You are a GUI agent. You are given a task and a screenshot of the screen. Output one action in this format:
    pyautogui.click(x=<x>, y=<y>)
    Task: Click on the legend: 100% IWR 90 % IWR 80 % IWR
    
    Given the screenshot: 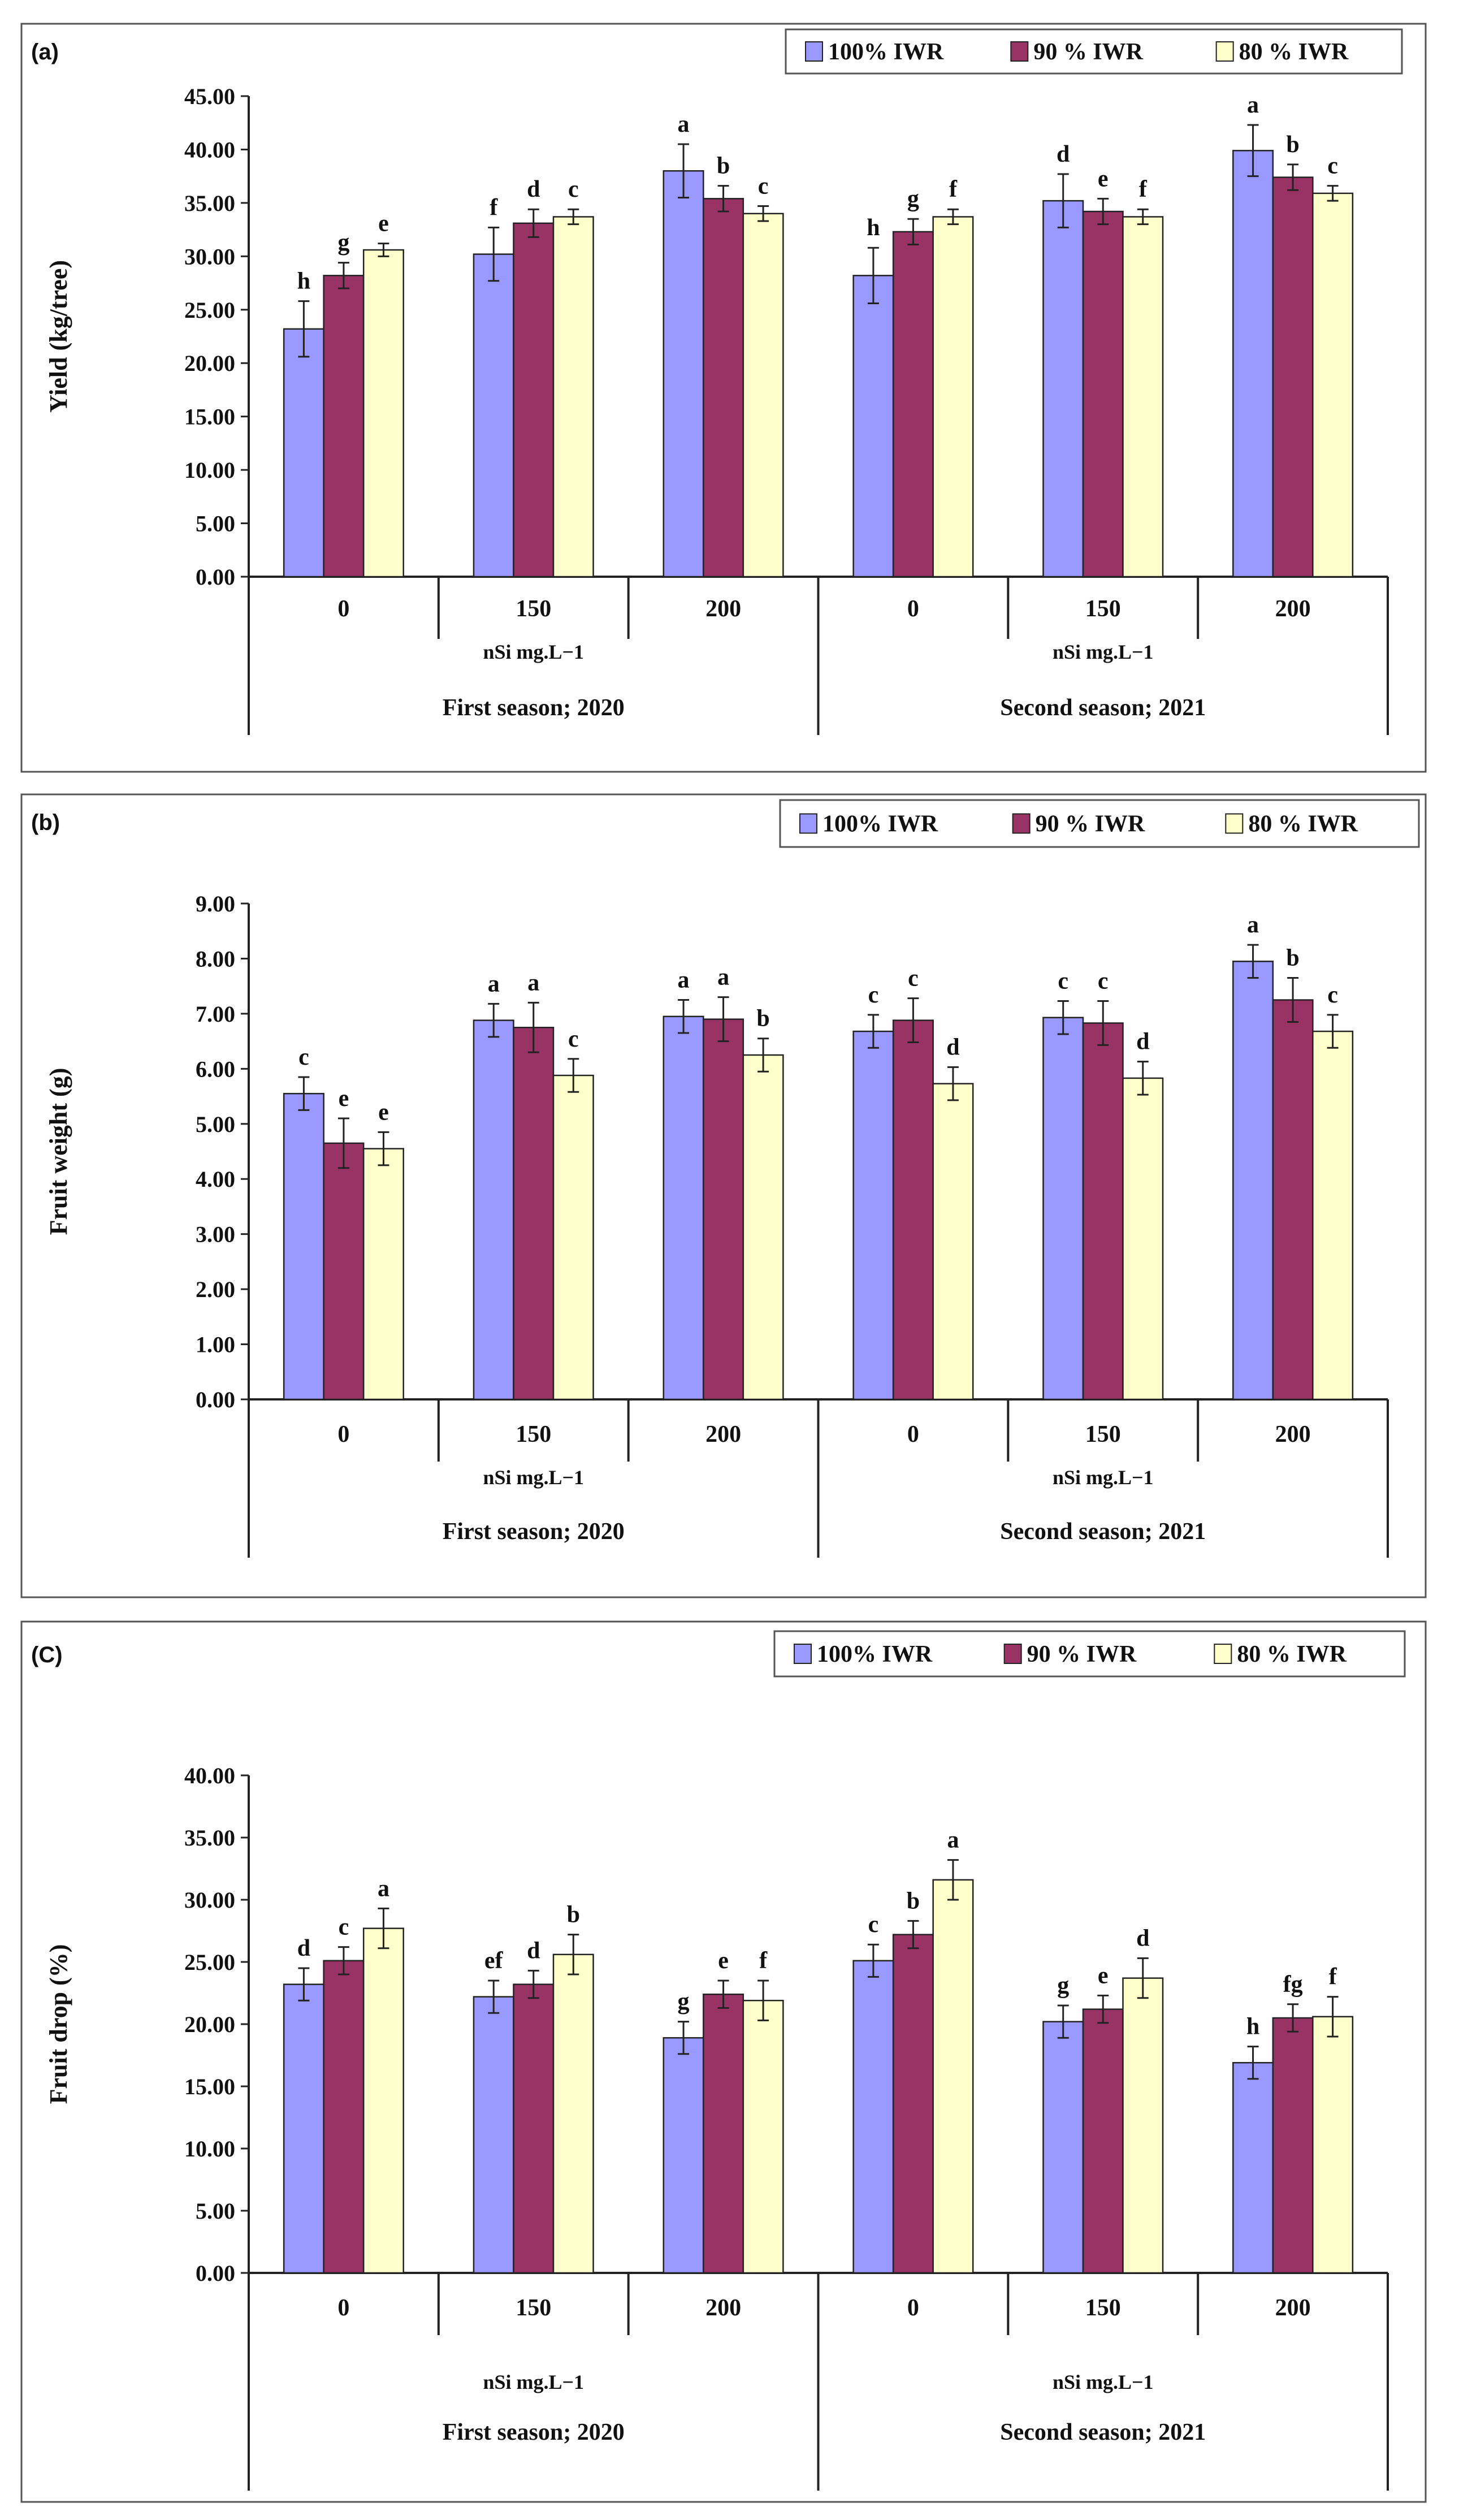 What is the action you would take?
    pyautogui.click(x=1099, y=823)
    